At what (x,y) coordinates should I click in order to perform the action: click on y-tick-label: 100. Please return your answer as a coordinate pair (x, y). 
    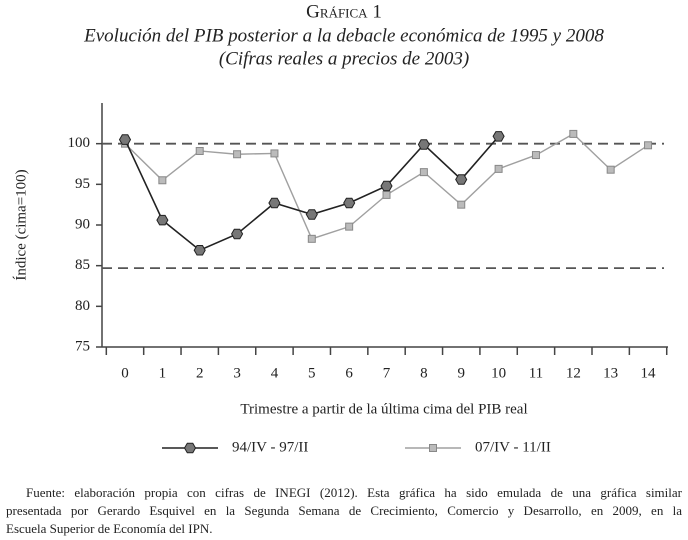
    Looking at the image, I should click on (79, 143).